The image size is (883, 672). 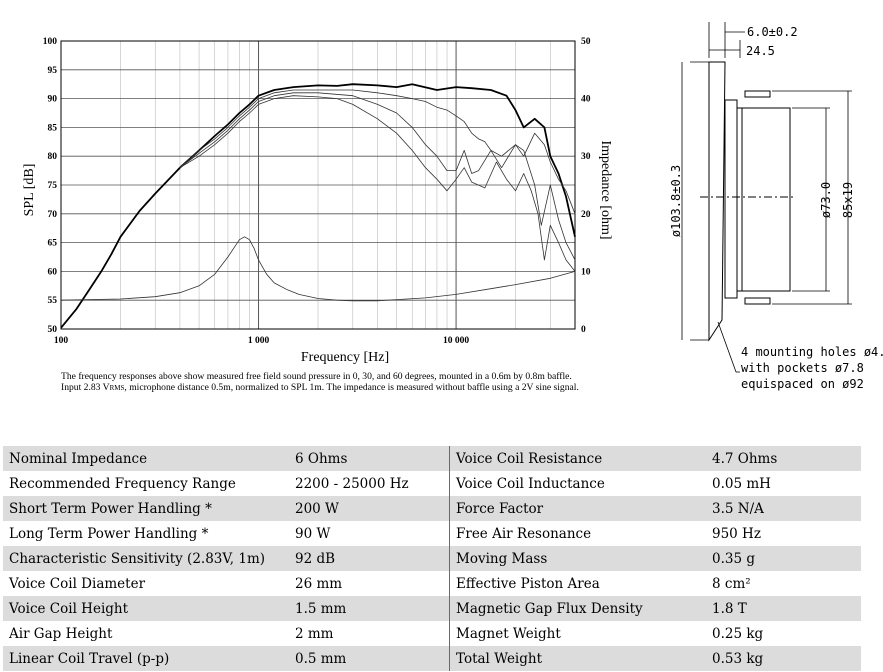 What do you see at coordinates (802, 368) in the screenshot?
I see `mounting-note-2: with pockets ø7.8` at bounding box center [802, 368].